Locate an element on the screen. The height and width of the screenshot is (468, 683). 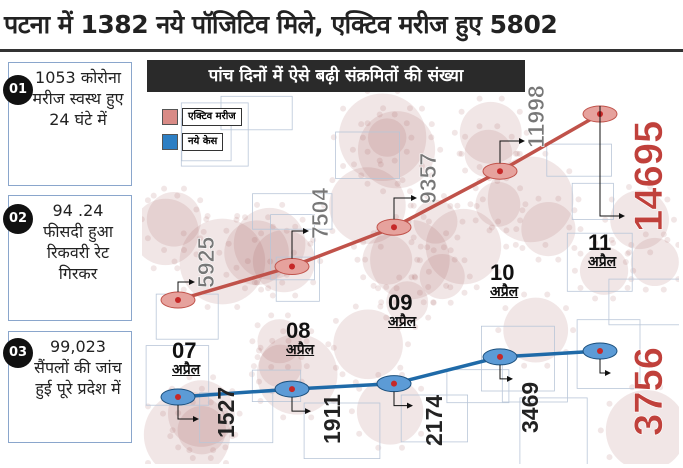
value-label-active-1: 5925 is located at coordinates (206, 262).